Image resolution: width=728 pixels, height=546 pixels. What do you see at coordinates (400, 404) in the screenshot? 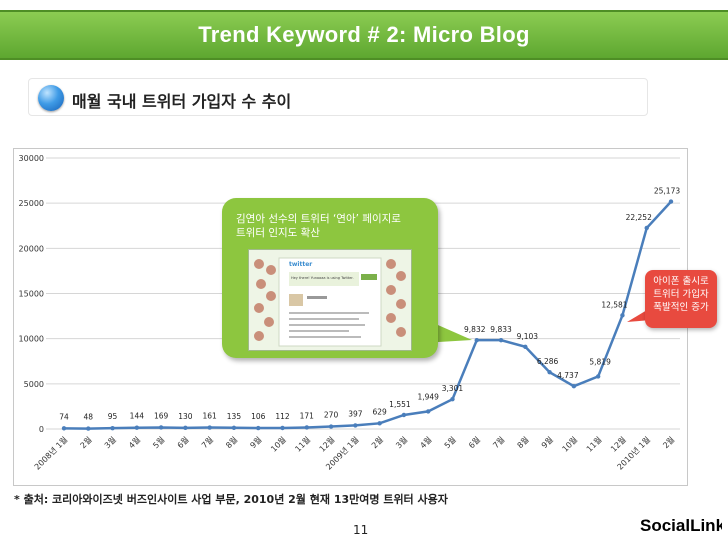
I see `data-label: 1,551` at bounding box center [400, 404].